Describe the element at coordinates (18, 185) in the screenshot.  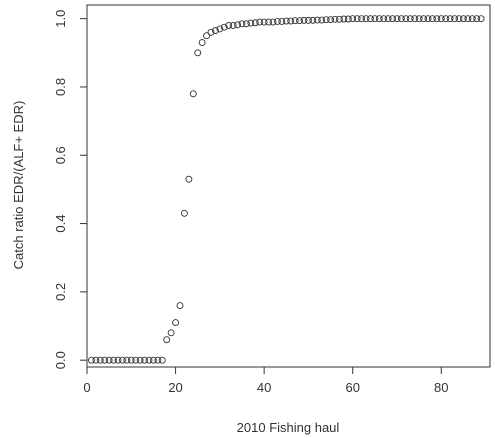
I see `y-axis-label: Catch ratio EDR/(ALF+ EDR)` at that location.